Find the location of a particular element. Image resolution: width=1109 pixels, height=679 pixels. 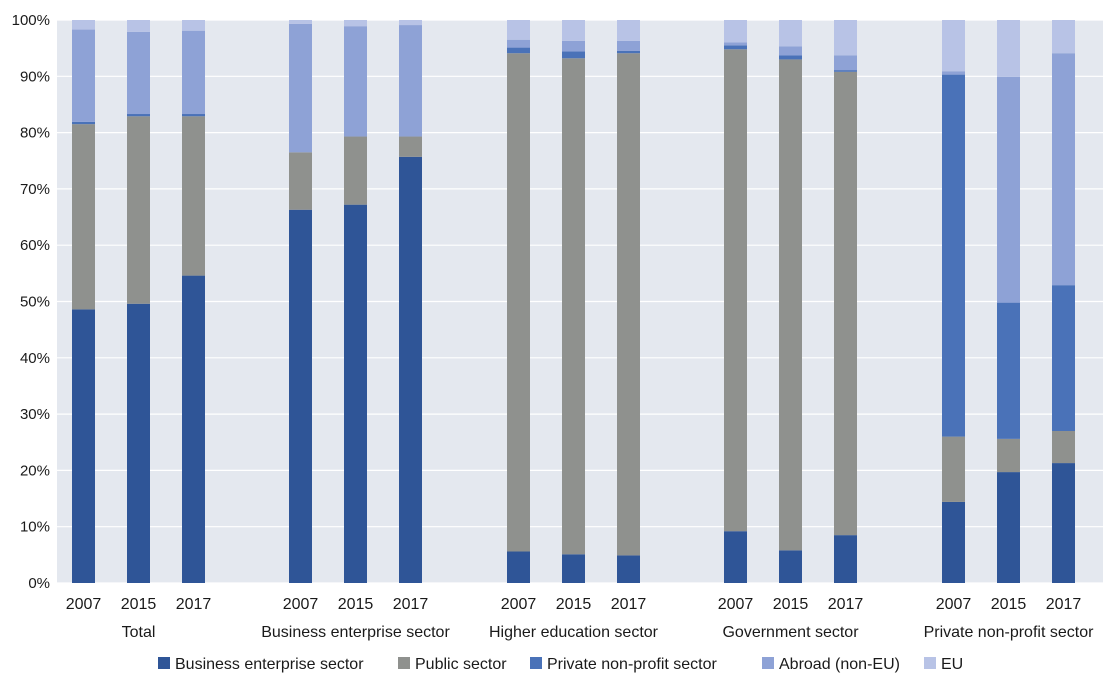

y-tick-label: 40% is located at coordinates (35, 358).